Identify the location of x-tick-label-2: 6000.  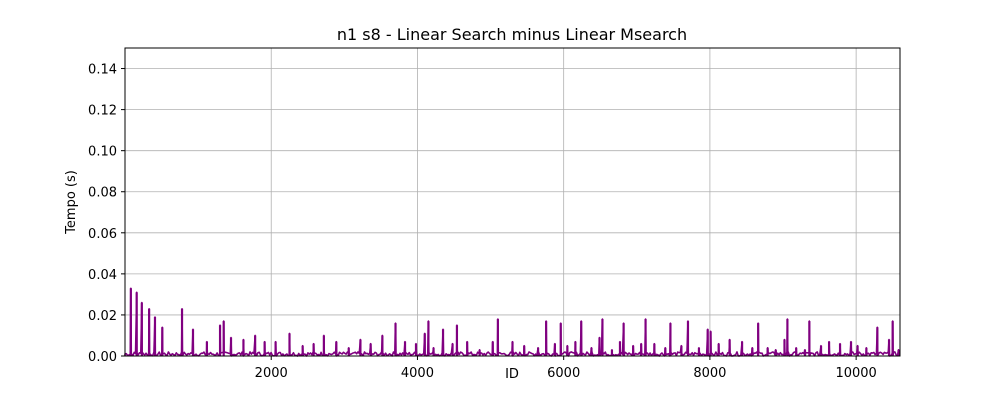
(563, 373).